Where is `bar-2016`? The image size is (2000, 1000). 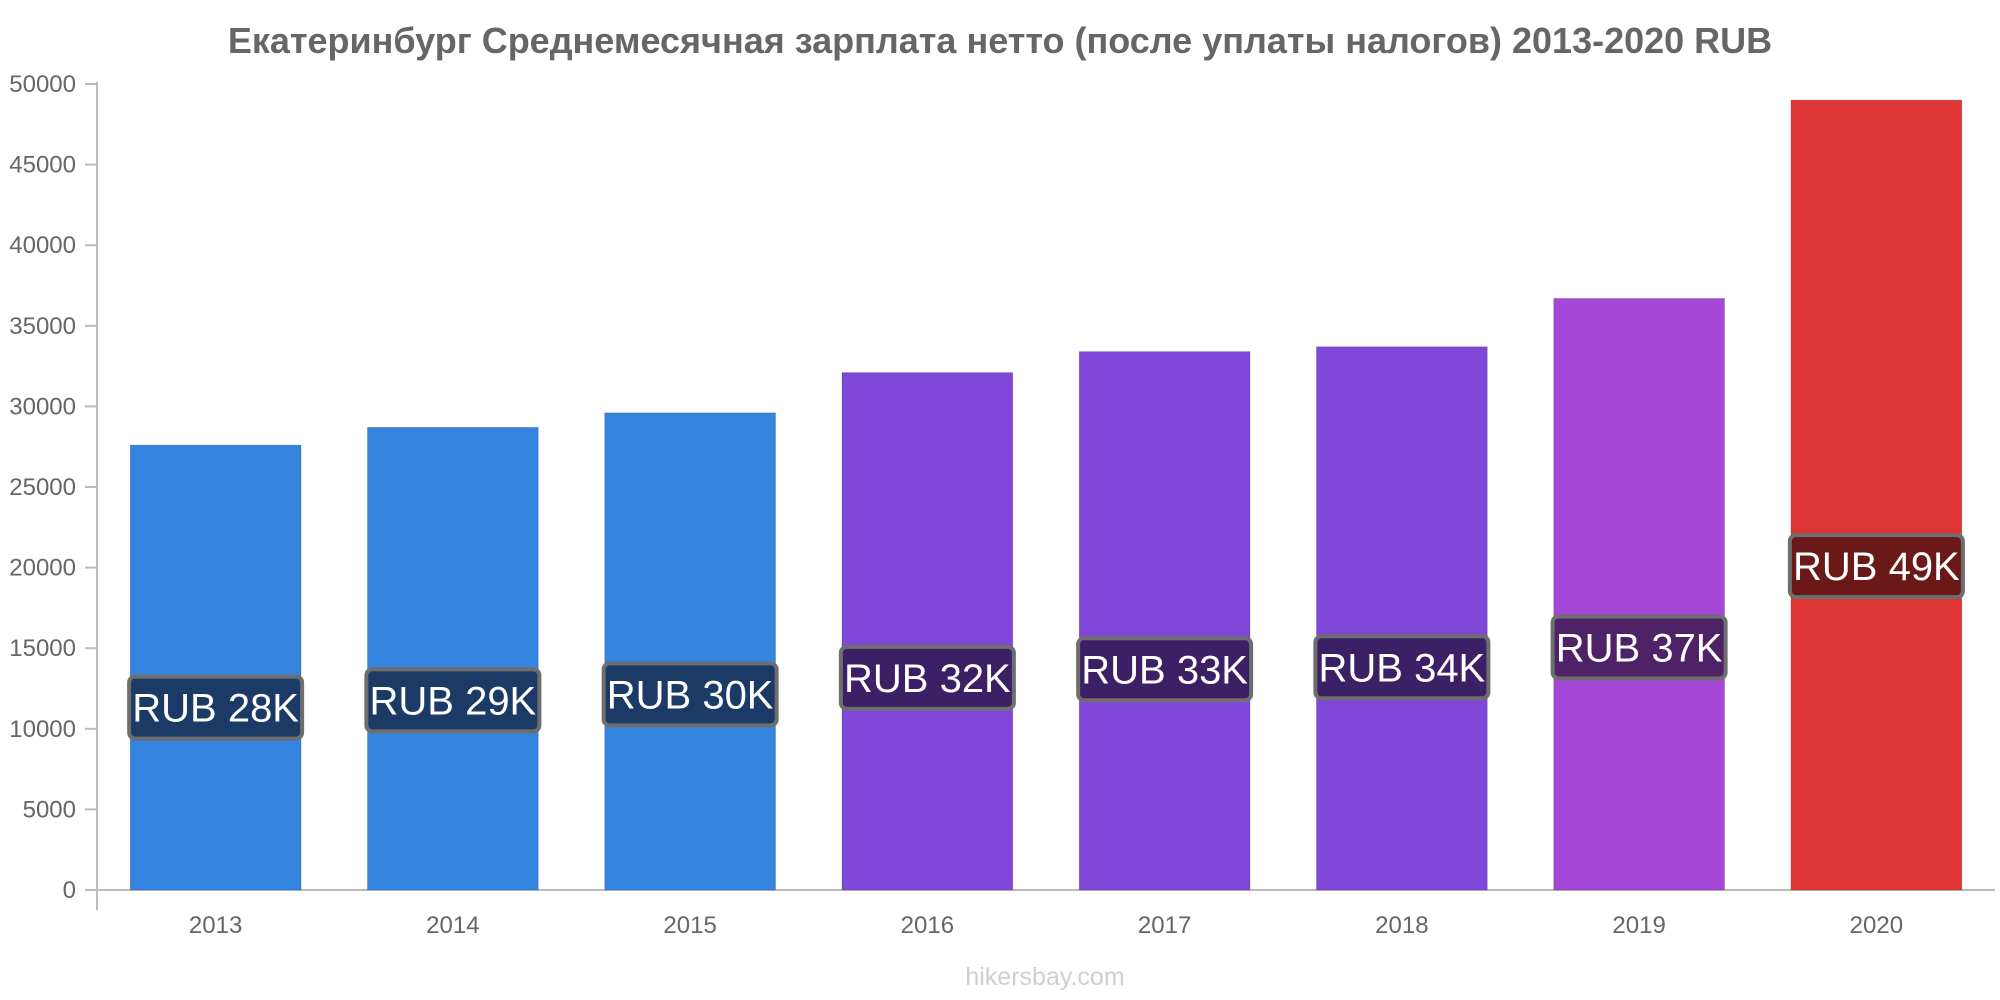
bar-2016 is located at coordinates (927, 631).